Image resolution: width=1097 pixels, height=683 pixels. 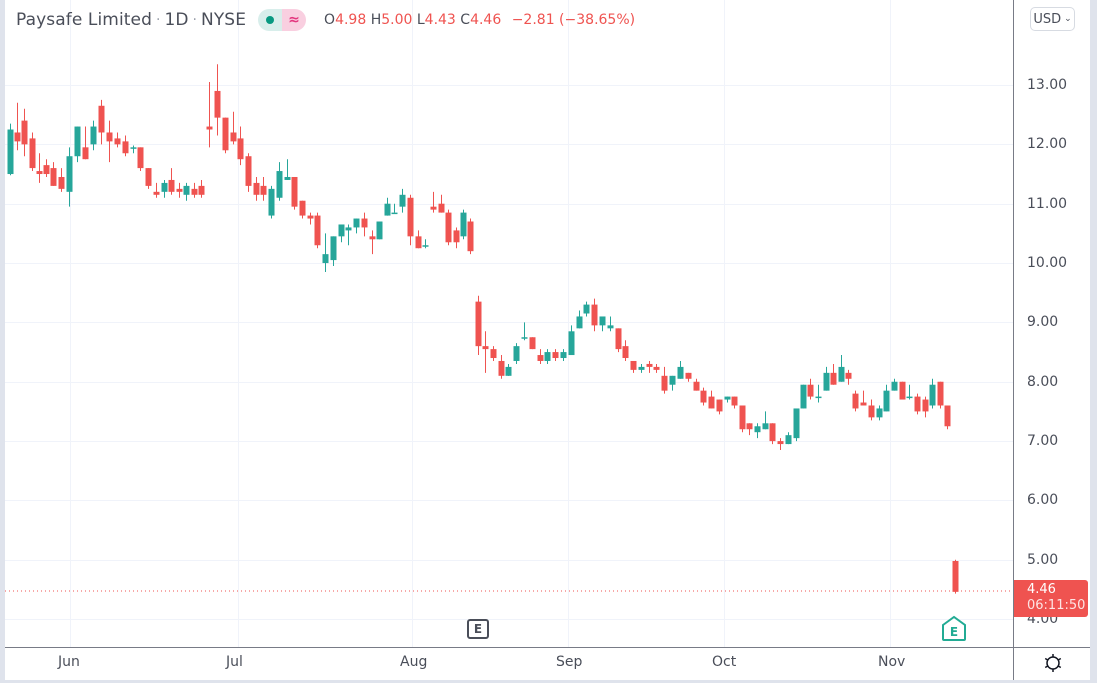 What do you see at coordinates (1047, 143) in the screenshot?
I see `price-tick-label: 12.00` at bounding box center [1047, 143].